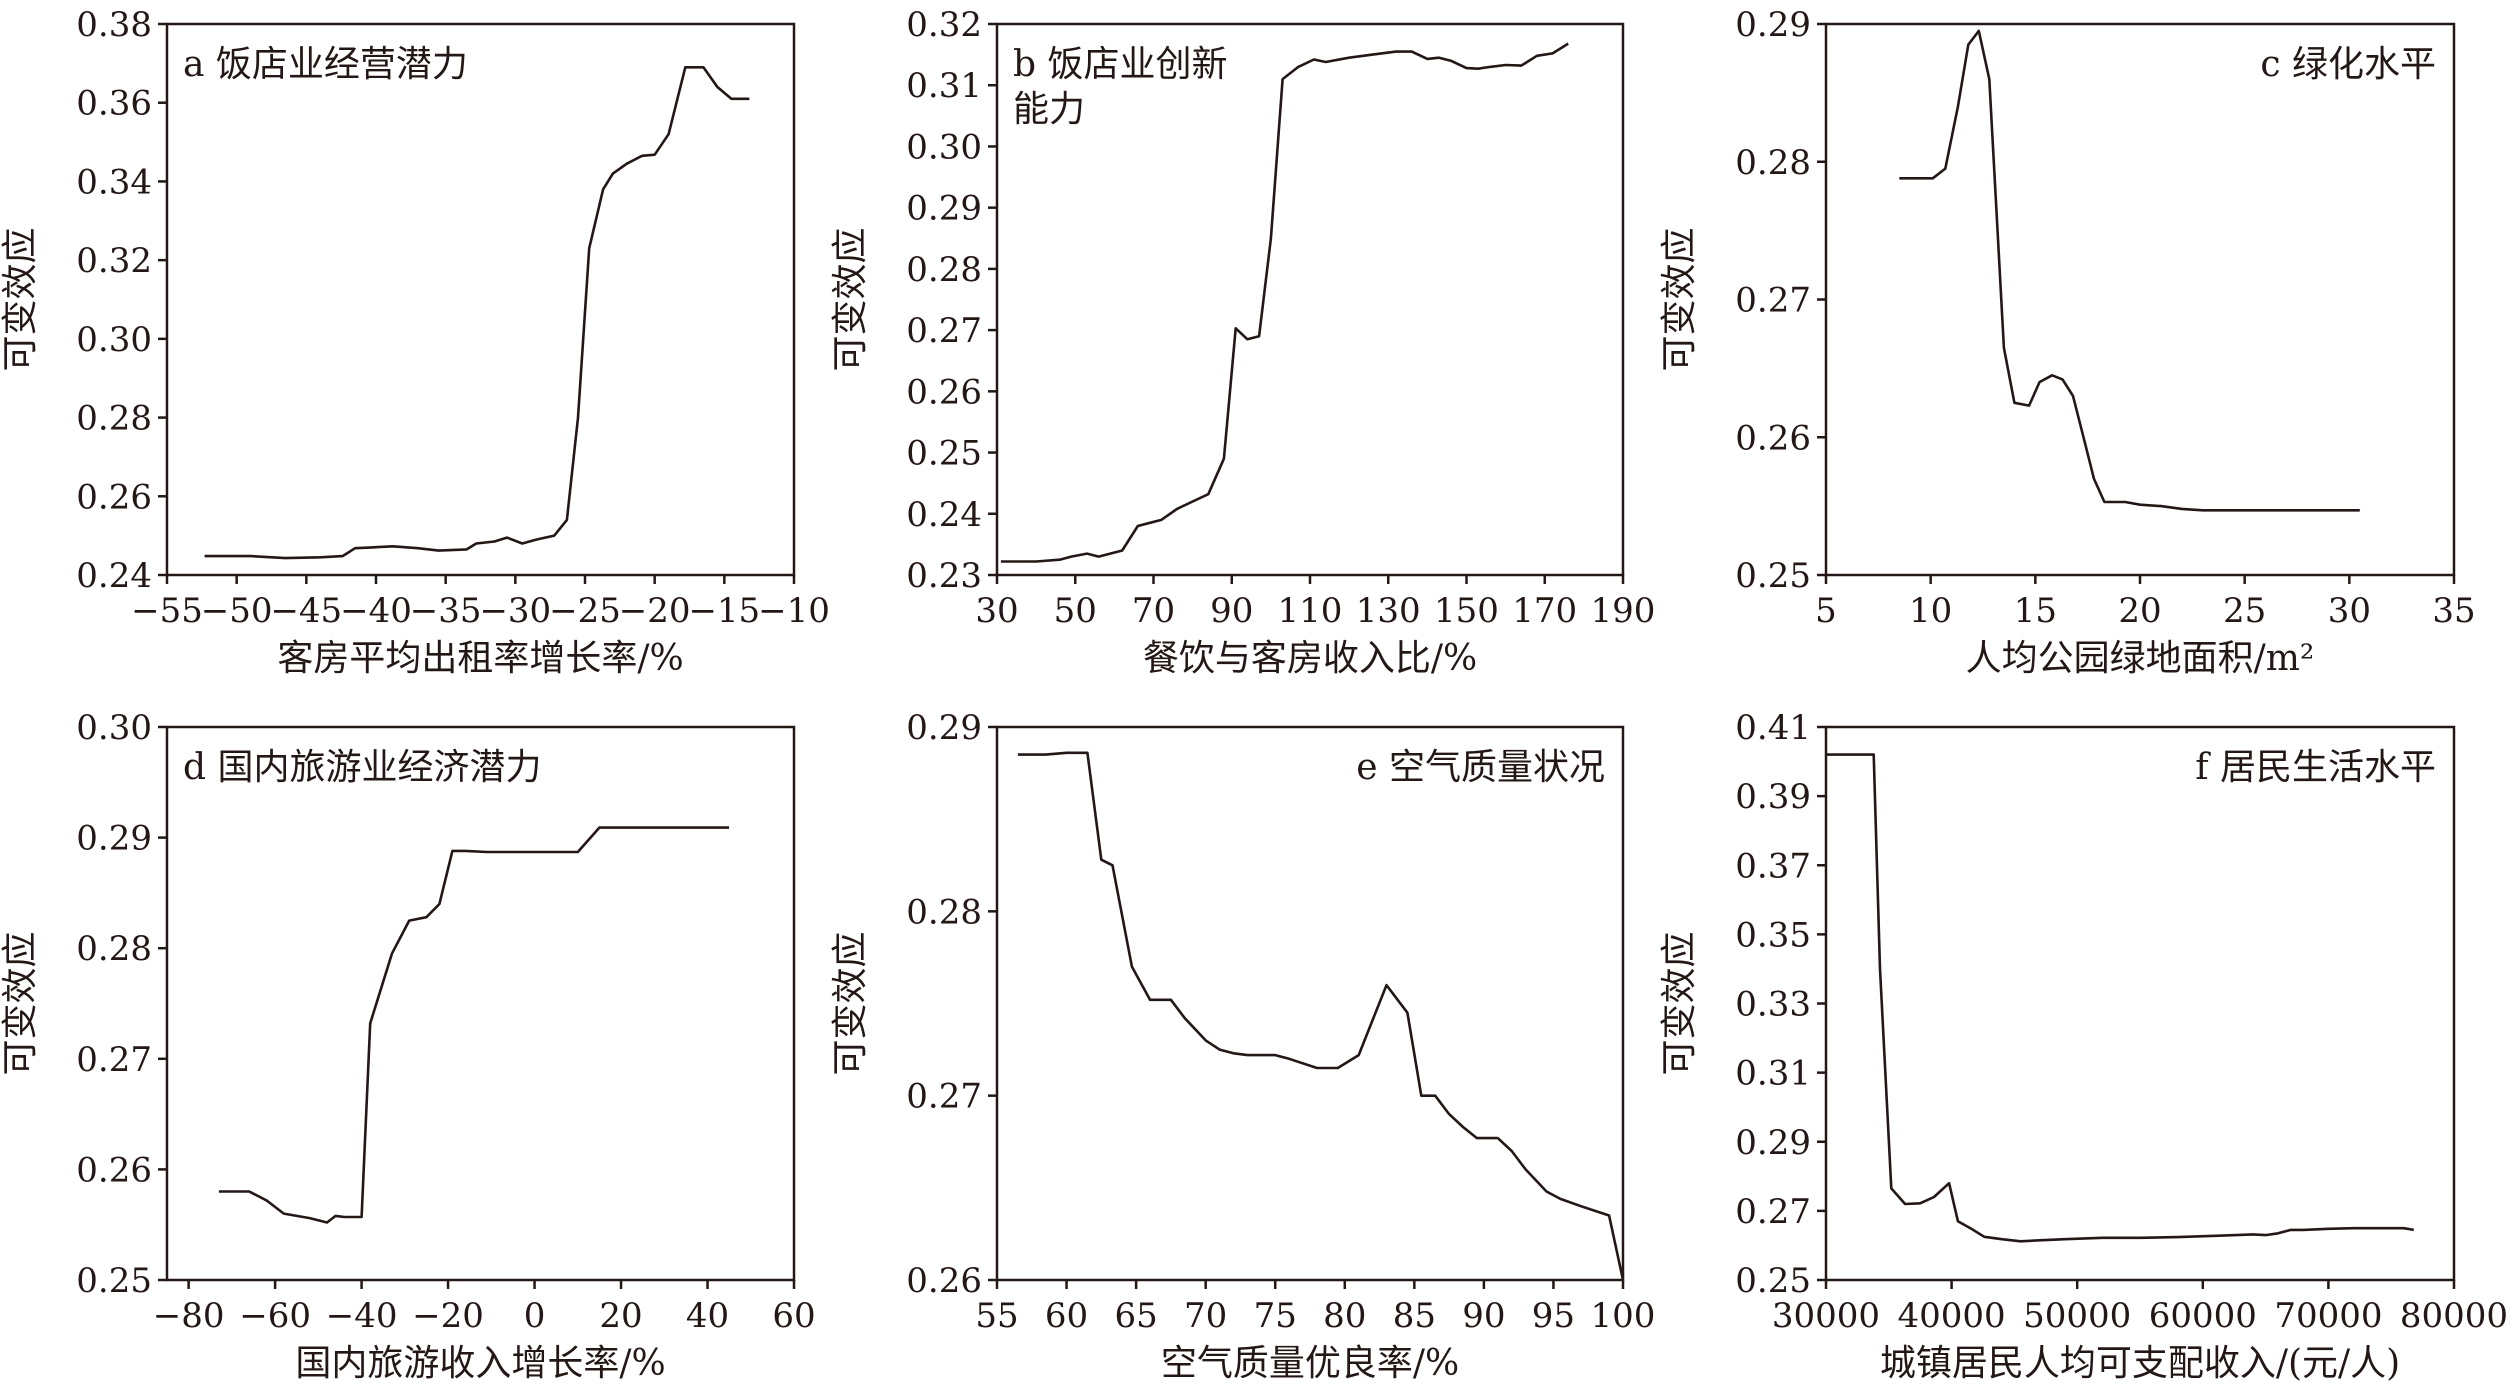 This screenshot has width=2520, height=1389. What do you see at coordinates (996, 1316) in the screenshot?
I see `x-tick-label: 55` at bounding box center [996, 1316].